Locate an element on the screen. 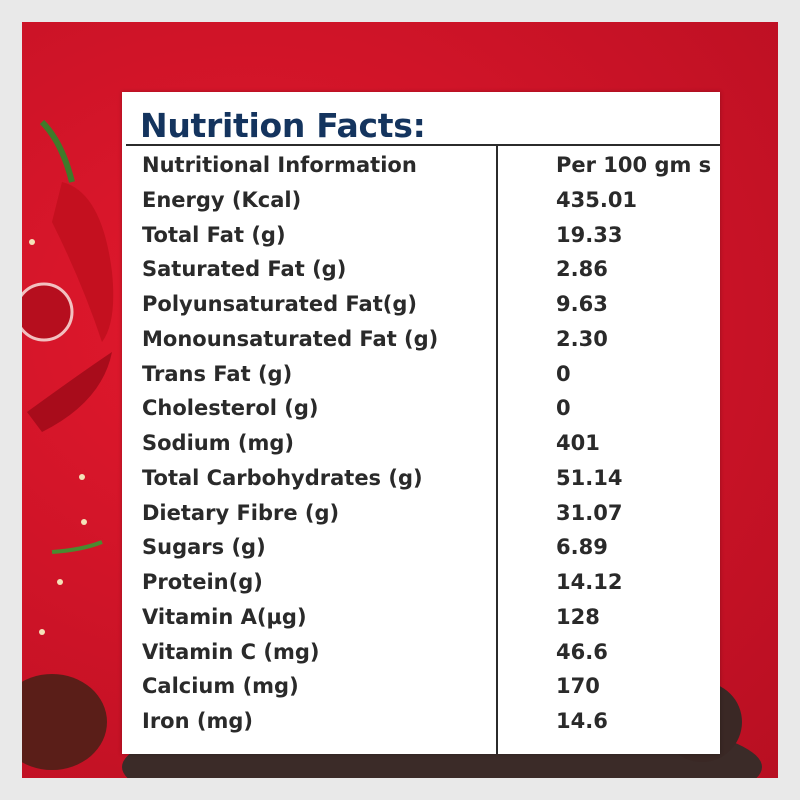  dried-chili is located at coordinates (64, 722).